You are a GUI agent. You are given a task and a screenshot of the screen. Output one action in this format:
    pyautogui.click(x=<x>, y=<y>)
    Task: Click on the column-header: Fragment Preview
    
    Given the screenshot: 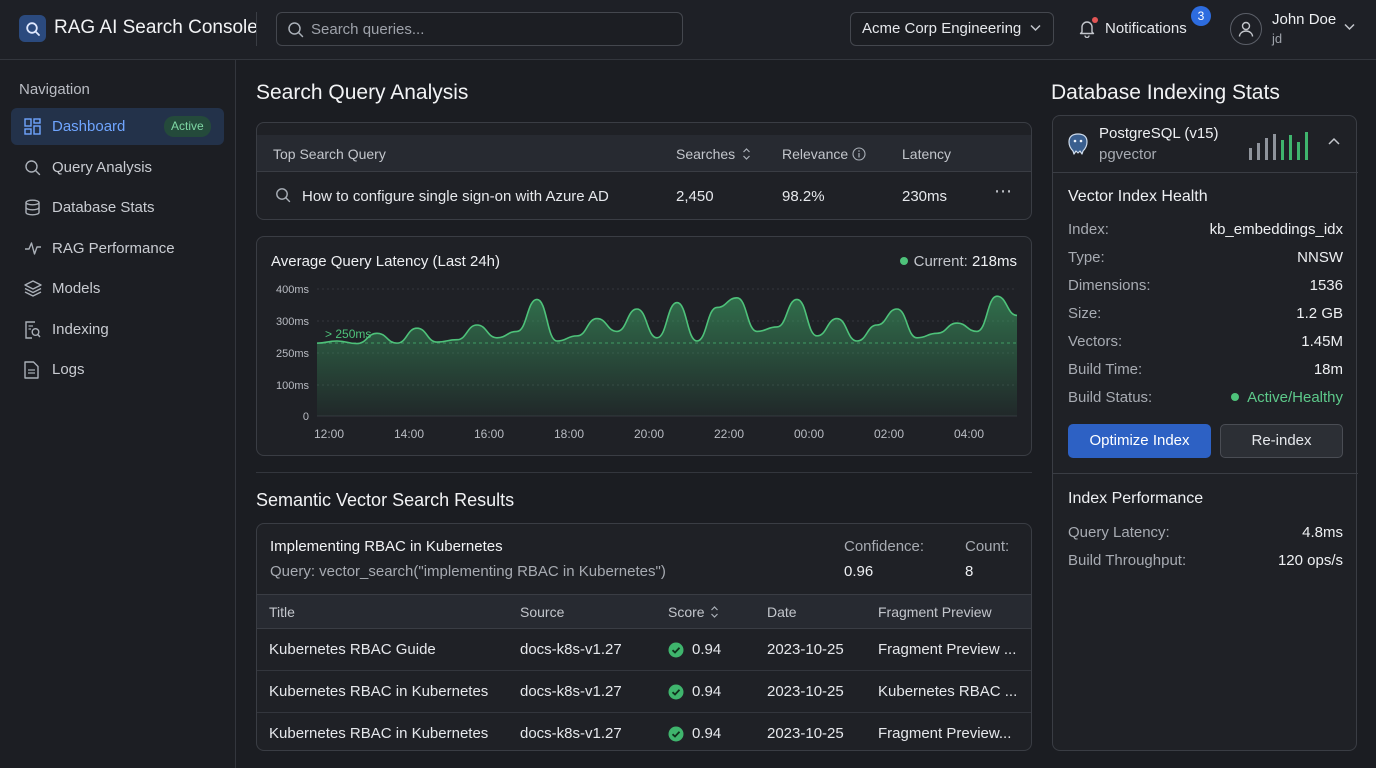 What is the action you would take?
    pyautogui.click(x=935, y=612)
    